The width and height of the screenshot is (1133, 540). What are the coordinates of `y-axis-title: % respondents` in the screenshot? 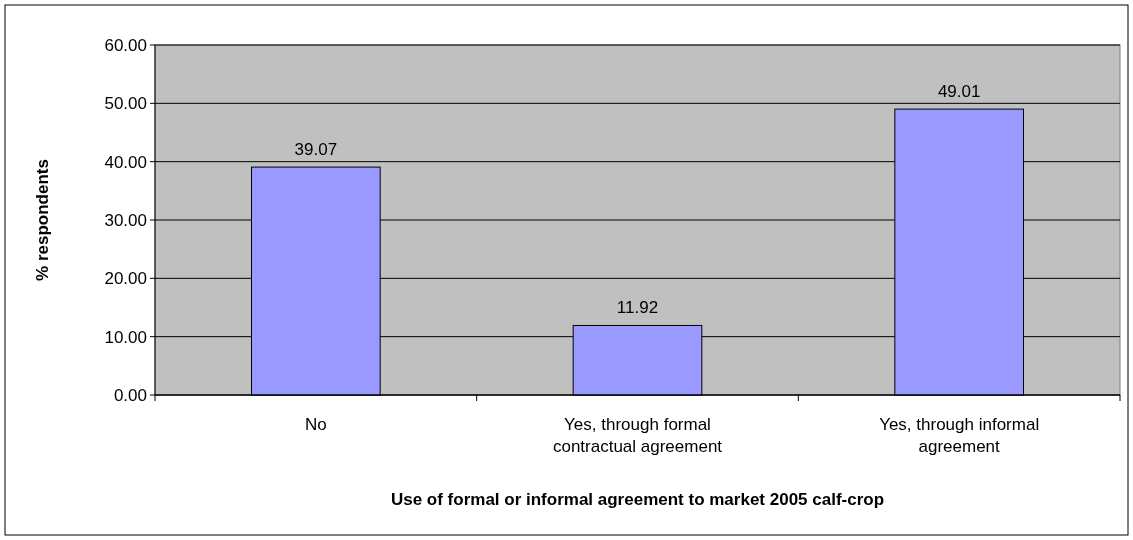 It's located at (42, 220).